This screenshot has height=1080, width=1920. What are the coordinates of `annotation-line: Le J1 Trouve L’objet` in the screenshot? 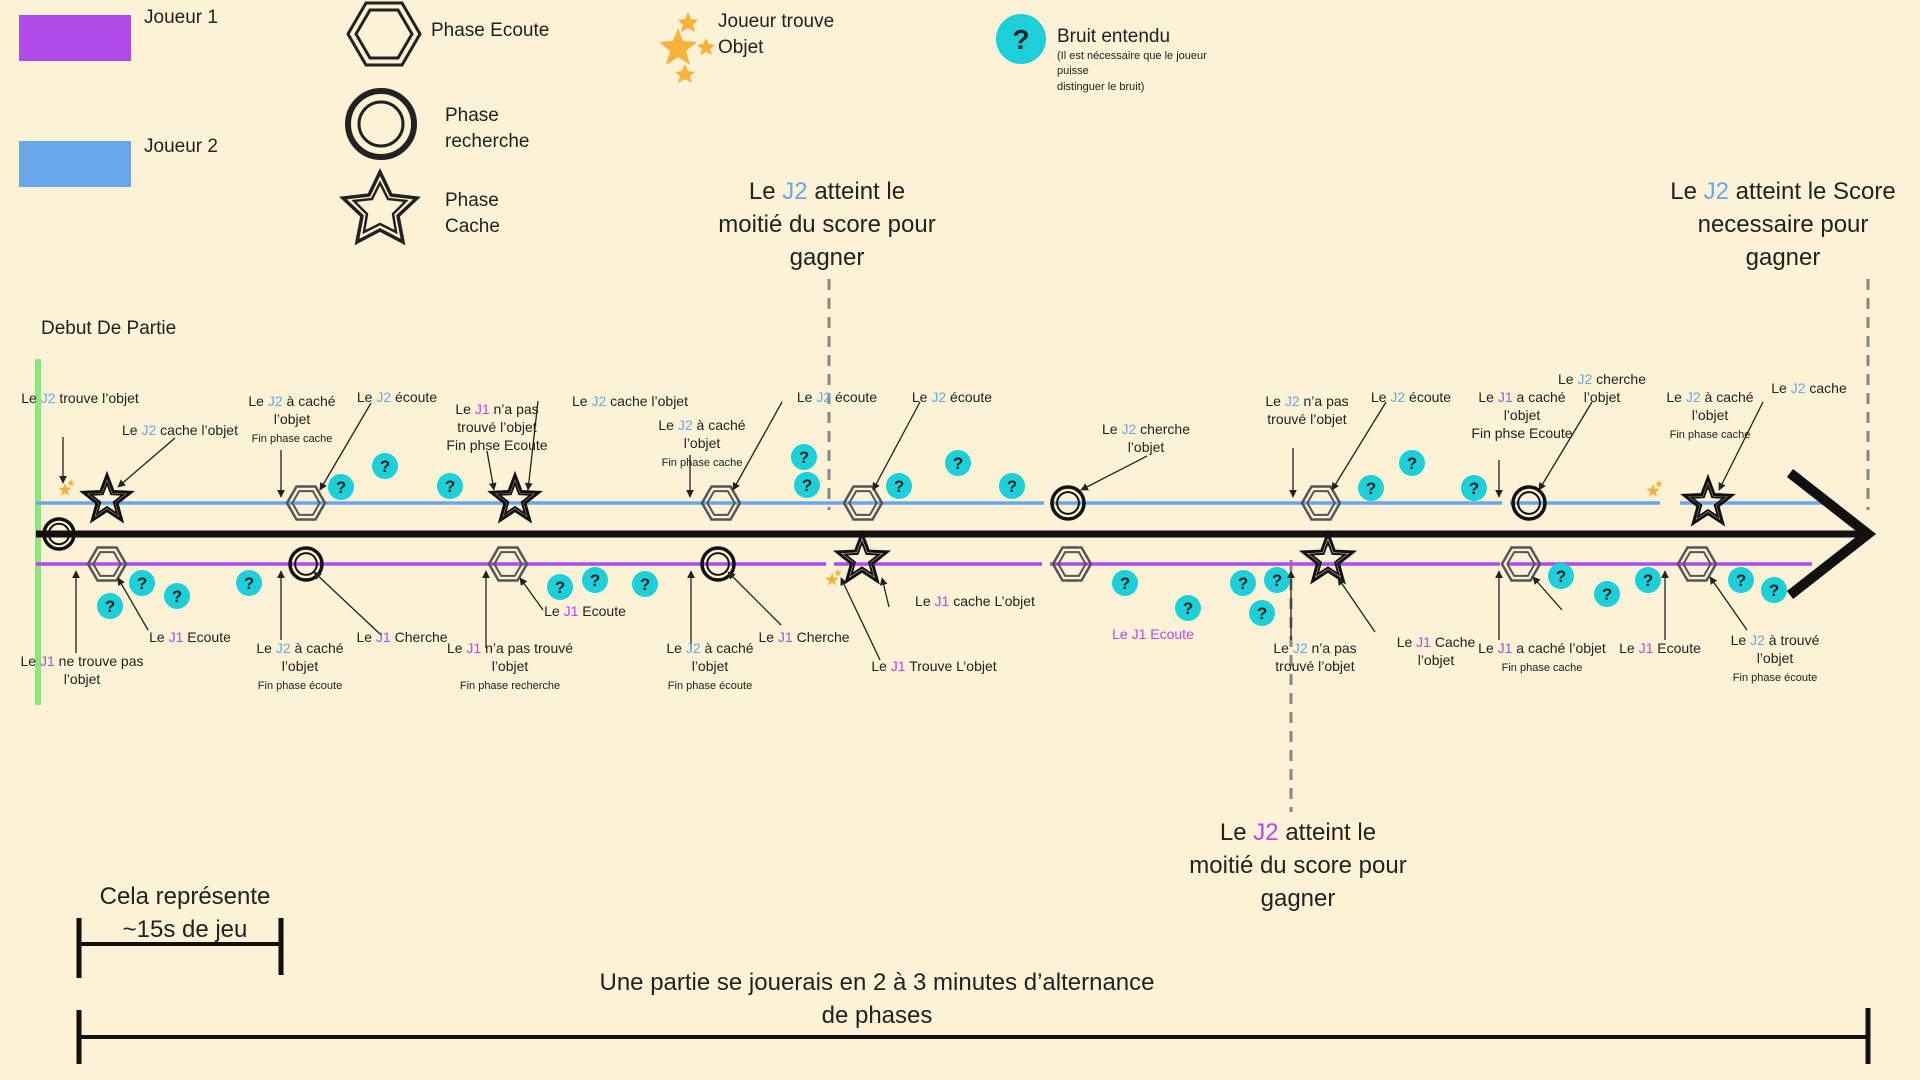 It's located at (933, 666).